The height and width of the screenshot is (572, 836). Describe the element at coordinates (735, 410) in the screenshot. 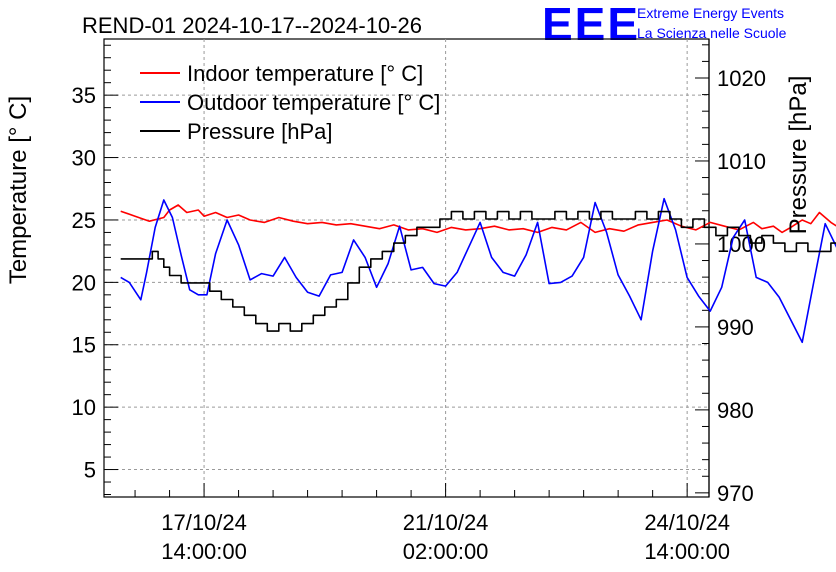

I see `y2-tick-label: 980` at that location.